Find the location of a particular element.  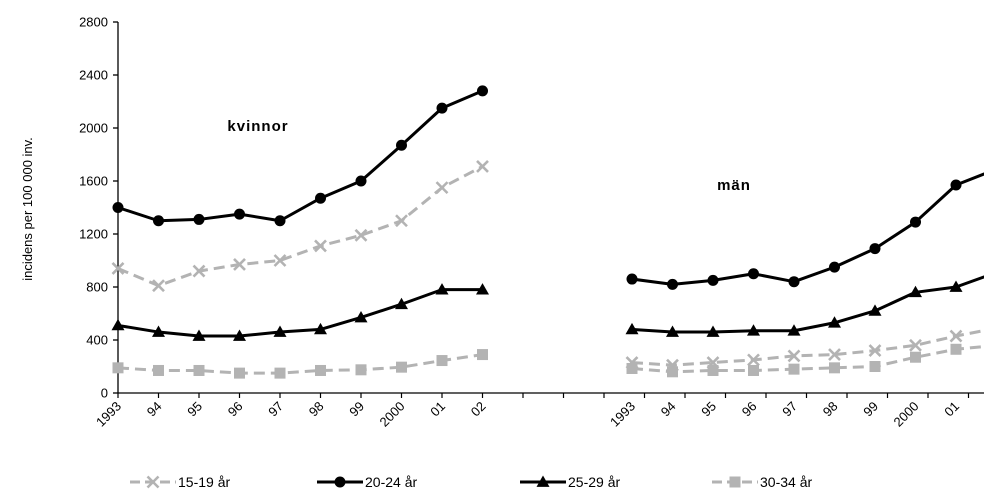

x-tick-label: 97 is located at coordinates (275, 409).